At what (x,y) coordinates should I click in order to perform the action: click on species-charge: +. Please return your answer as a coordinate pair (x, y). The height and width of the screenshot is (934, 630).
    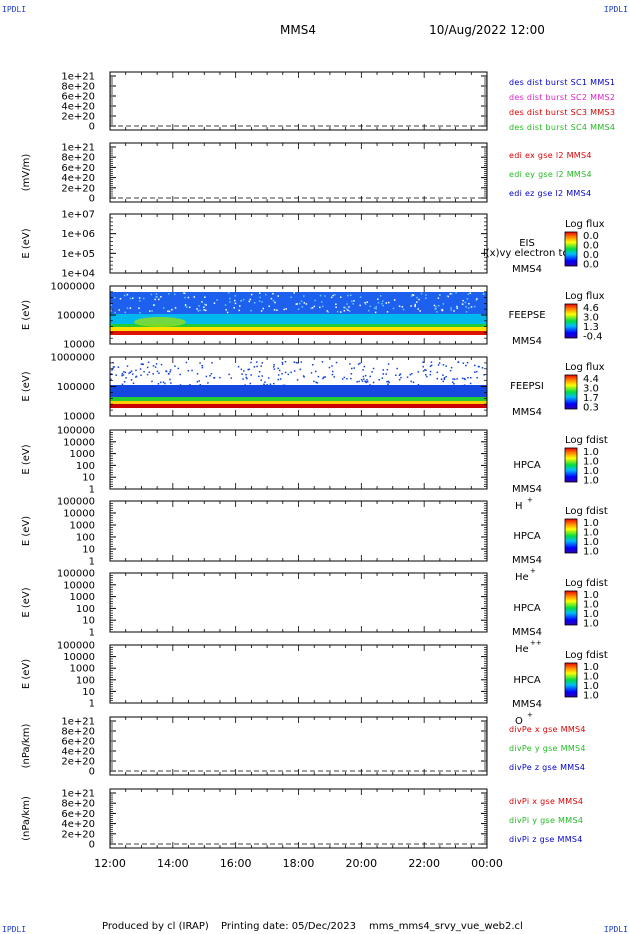
    Looking at the image, I should click on (533, 571).